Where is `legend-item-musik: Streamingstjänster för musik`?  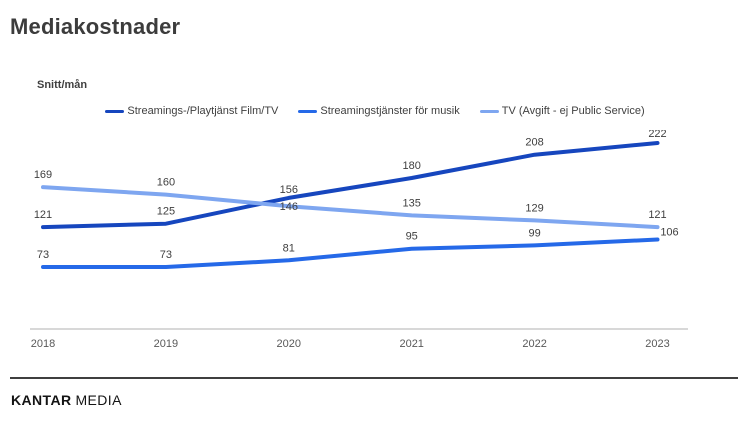 legend-item-musik: Streamingstjänster för musik is located at coordinates (379, 111).